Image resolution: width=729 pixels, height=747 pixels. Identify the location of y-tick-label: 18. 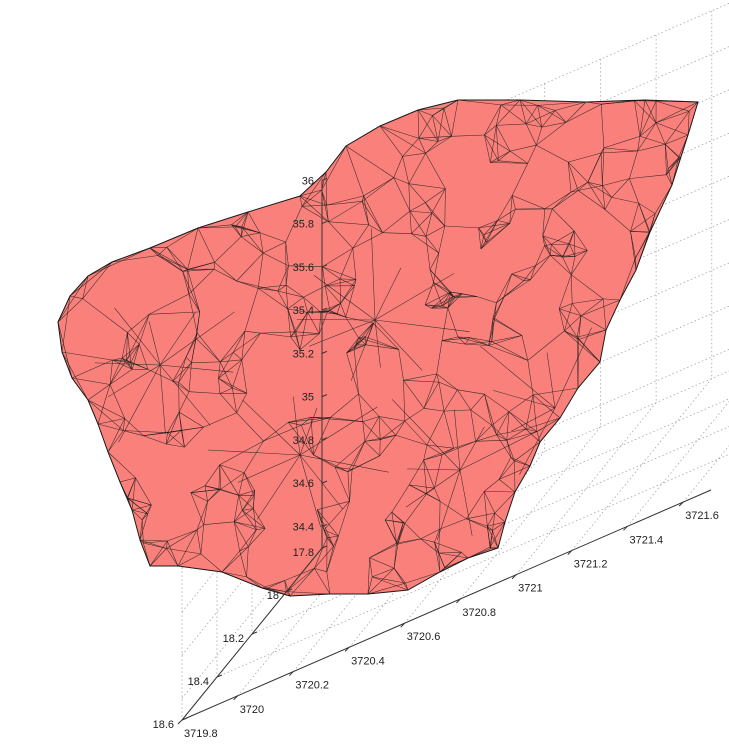
(273, 596).